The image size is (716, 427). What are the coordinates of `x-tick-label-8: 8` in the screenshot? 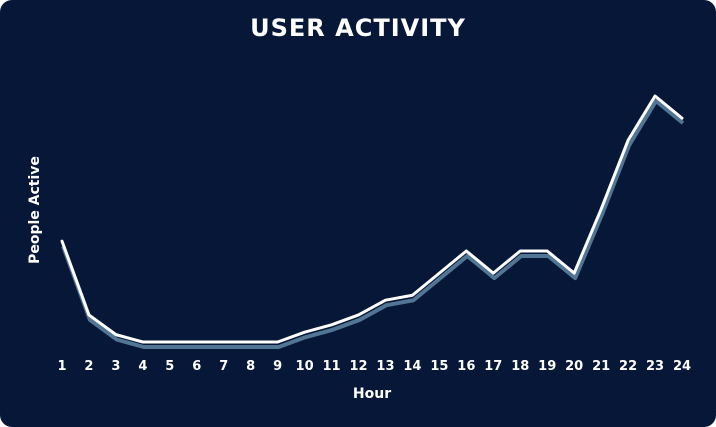 It's located at (250, 366).